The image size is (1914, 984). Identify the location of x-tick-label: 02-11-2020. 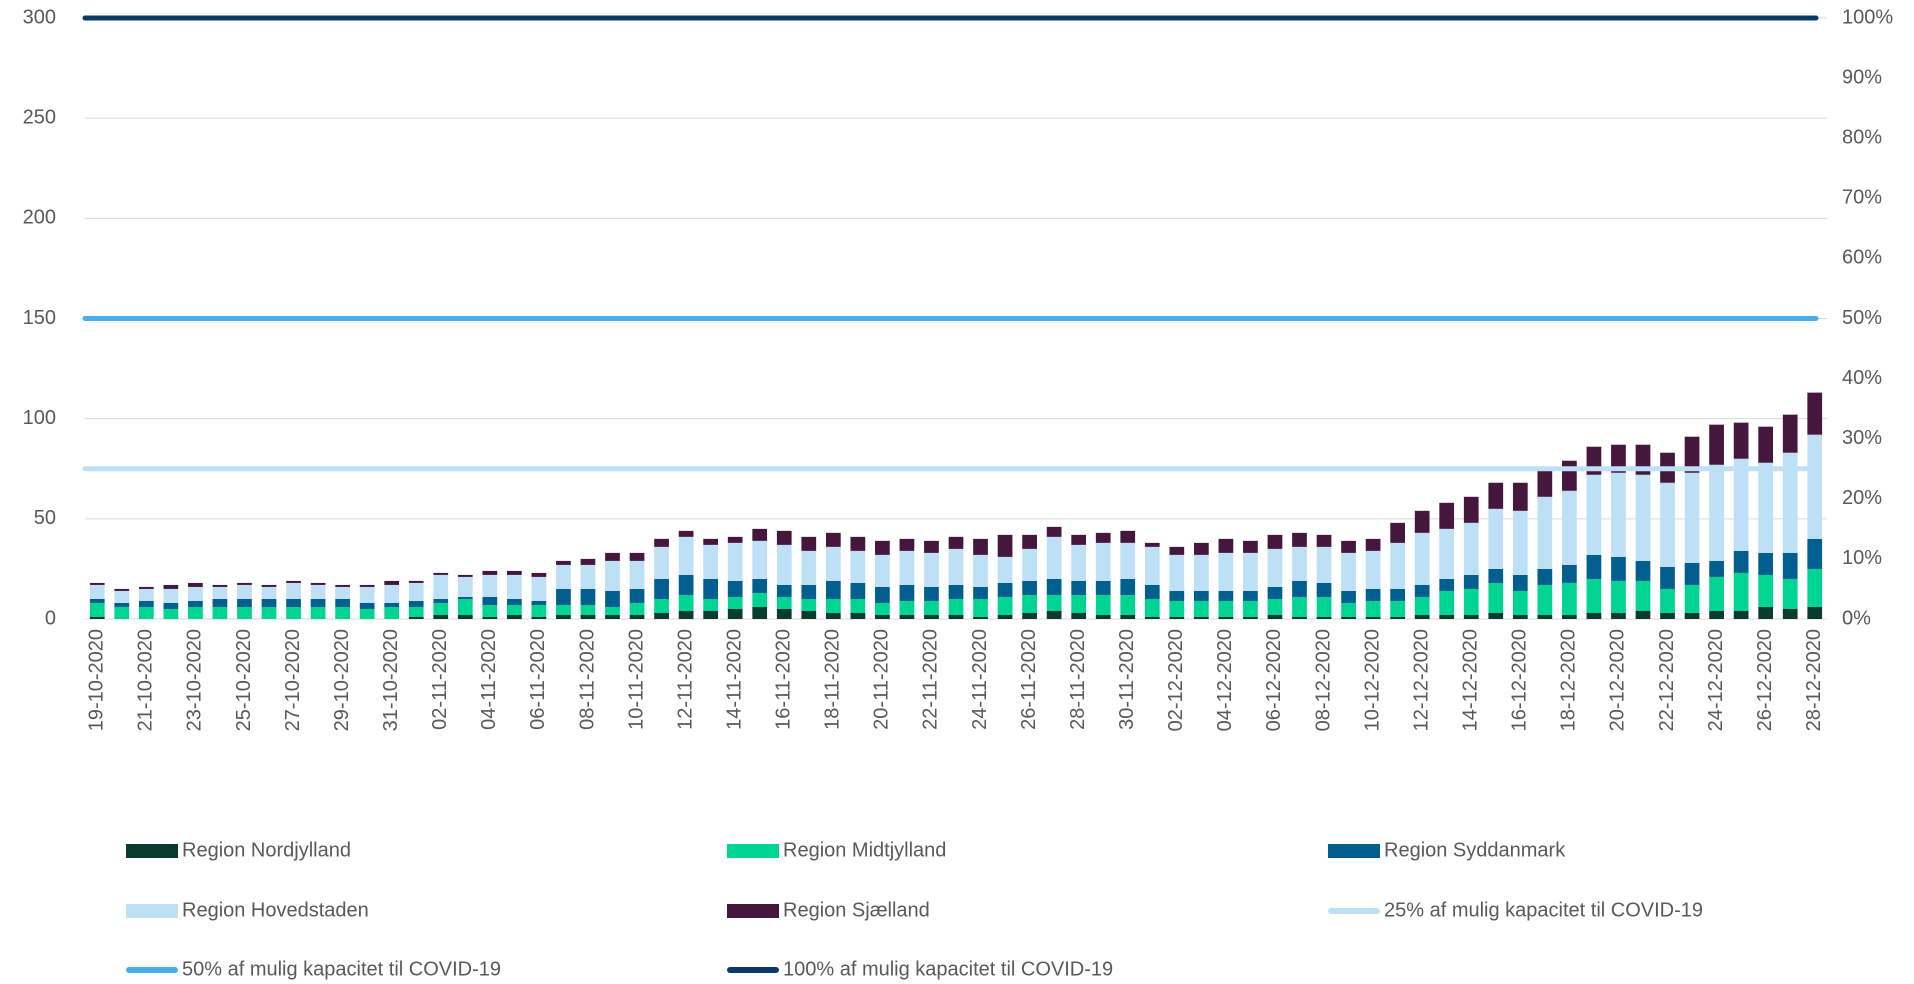
(440, 679).